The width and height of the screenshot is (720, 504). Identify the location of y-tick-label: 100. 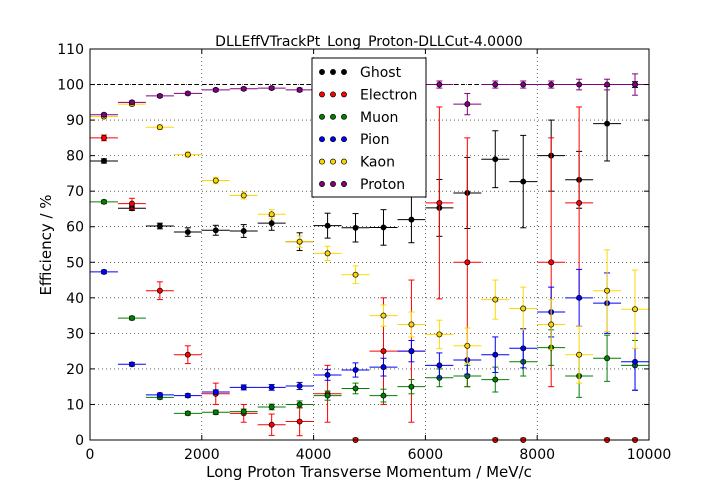
(70, 86).